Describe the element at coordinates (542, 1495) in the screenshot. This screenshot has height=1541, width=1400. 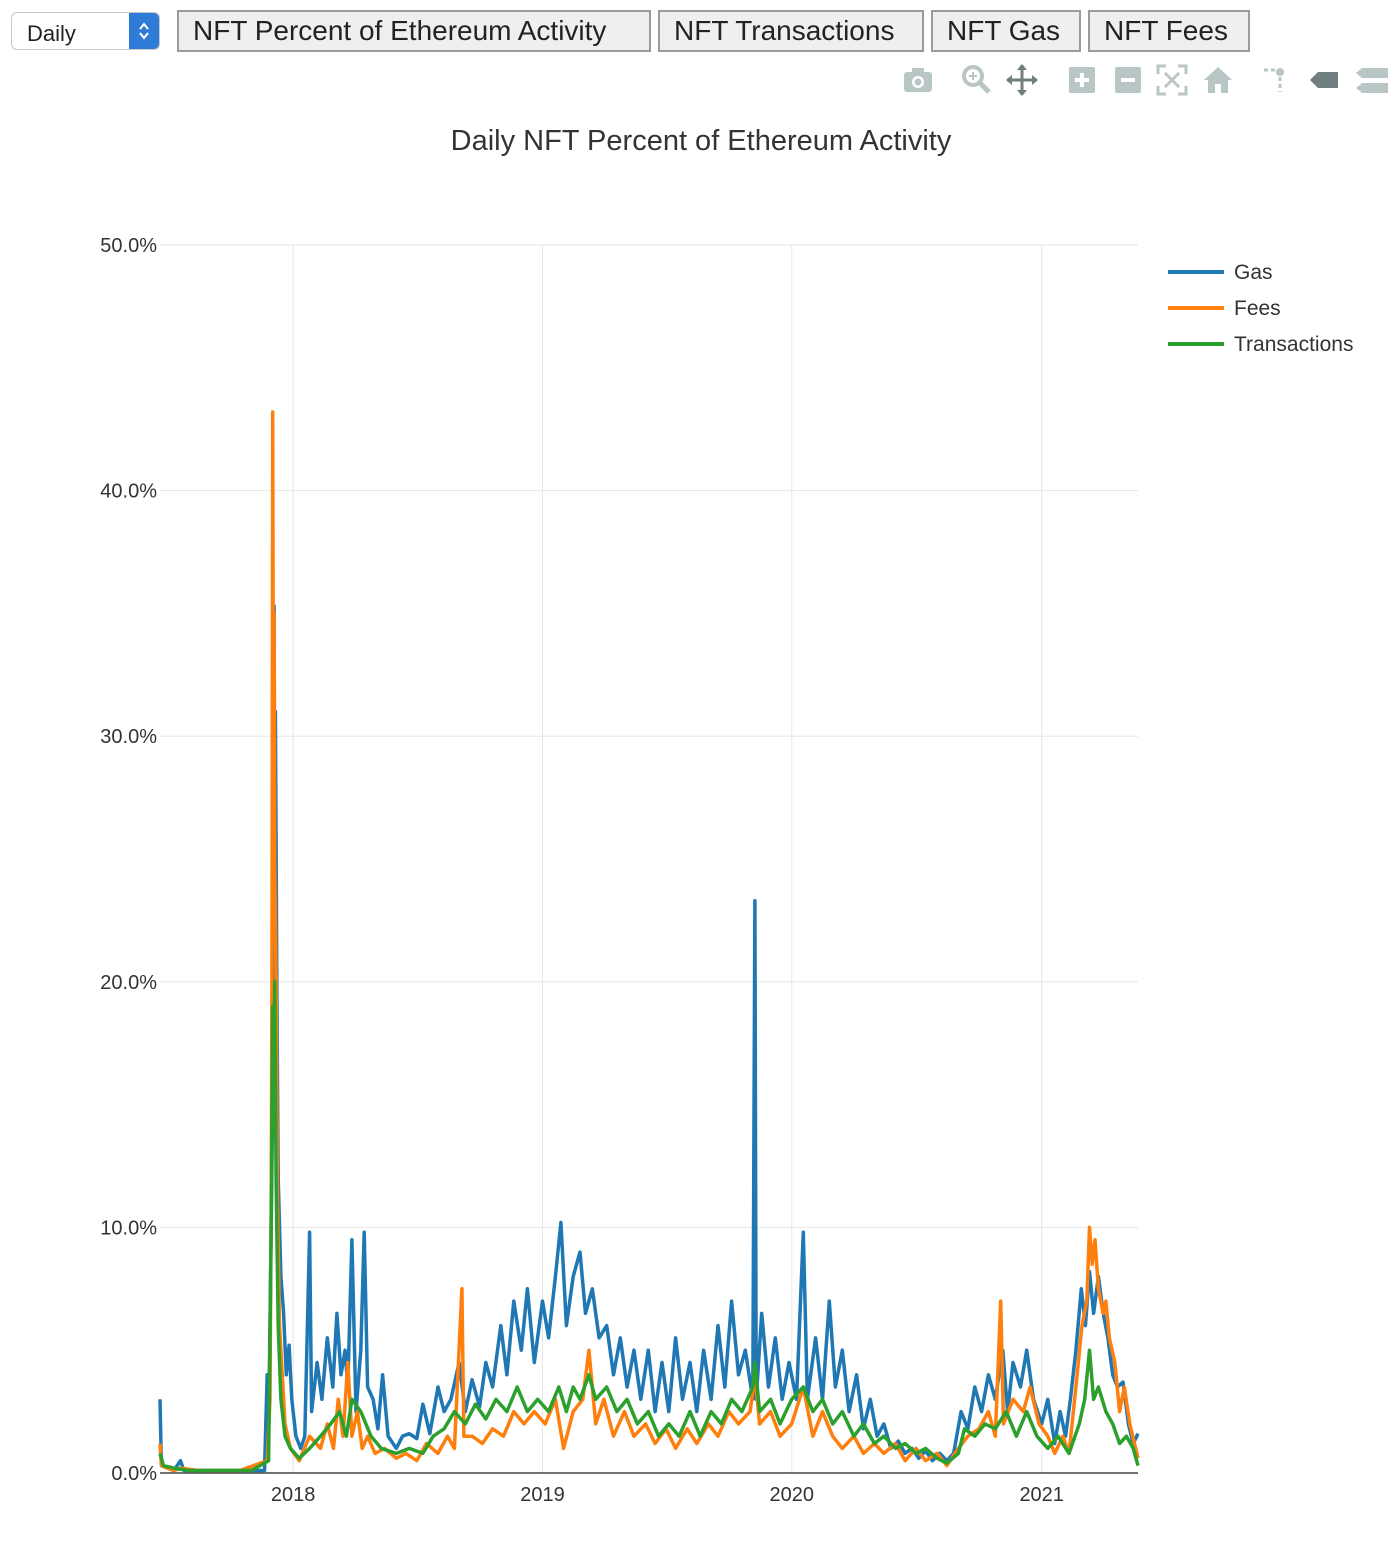
I see `x-tick-label: 2019` at that location.